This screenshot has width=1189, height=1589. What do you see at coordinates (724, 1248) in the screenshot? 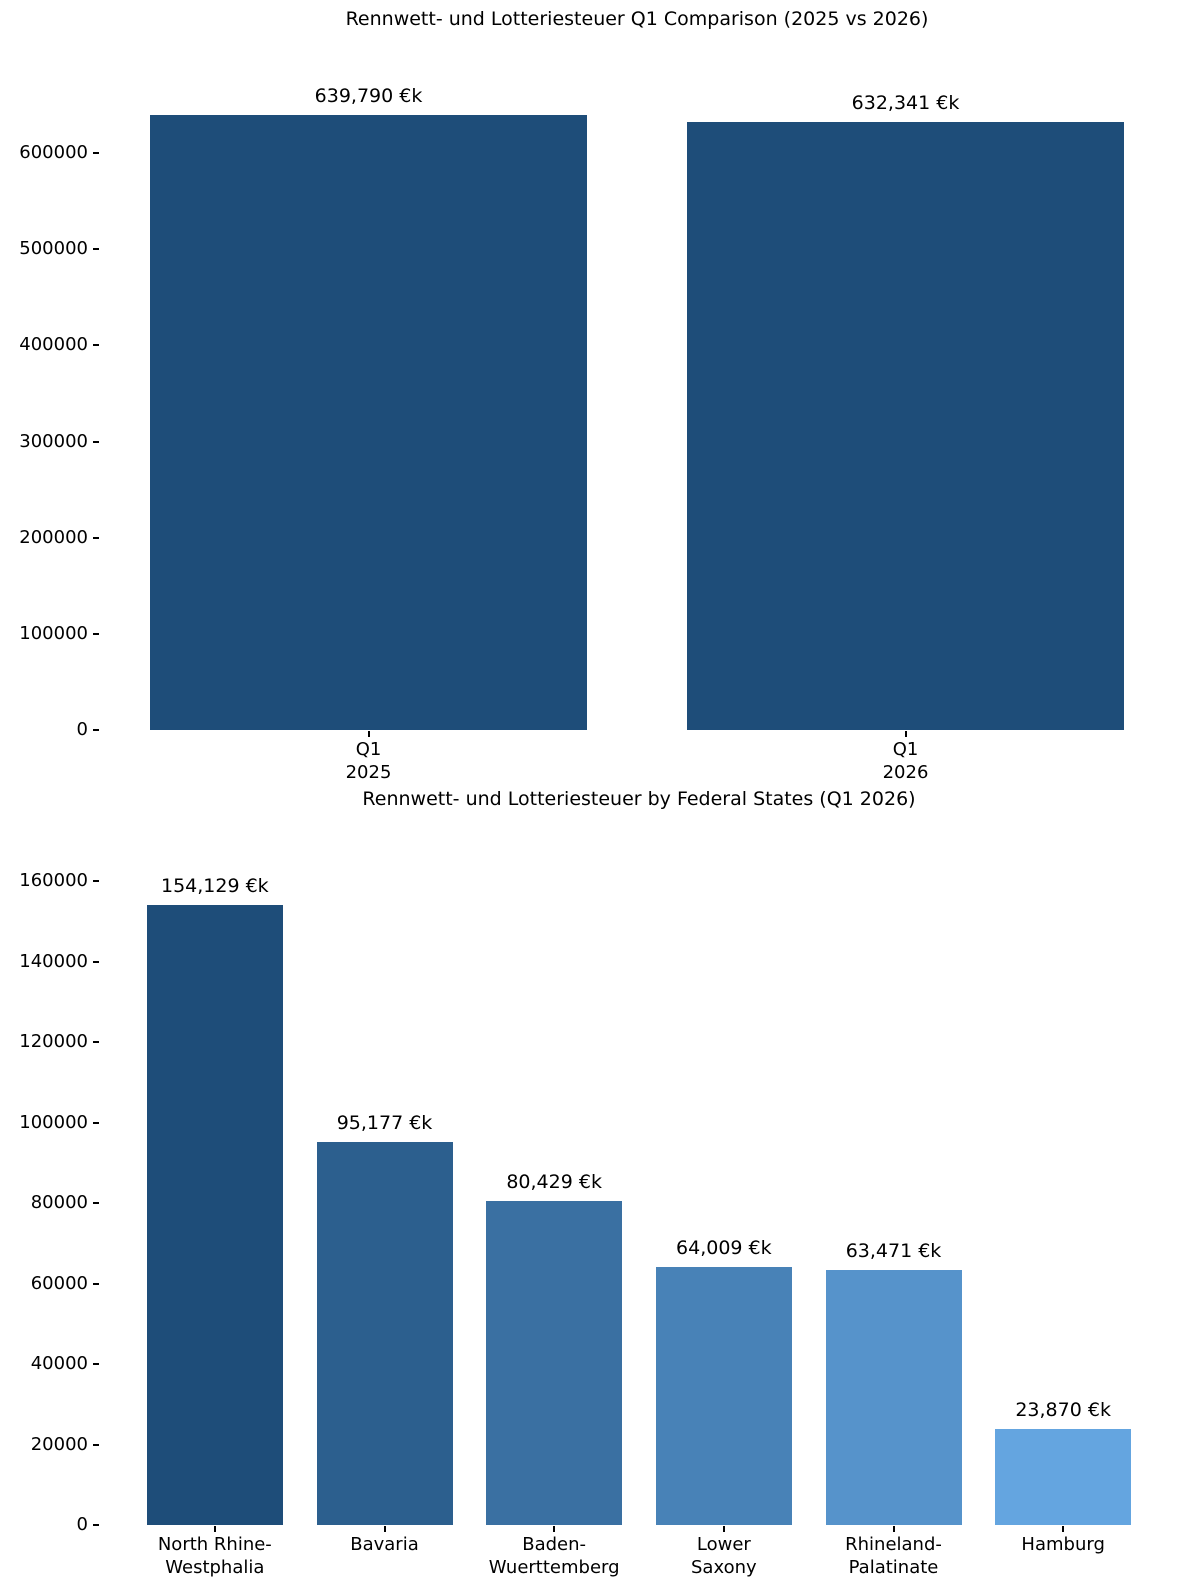
I see `bar-value-label-lower-saxony: 64,009 €k` at bounding box center [724, 1248].